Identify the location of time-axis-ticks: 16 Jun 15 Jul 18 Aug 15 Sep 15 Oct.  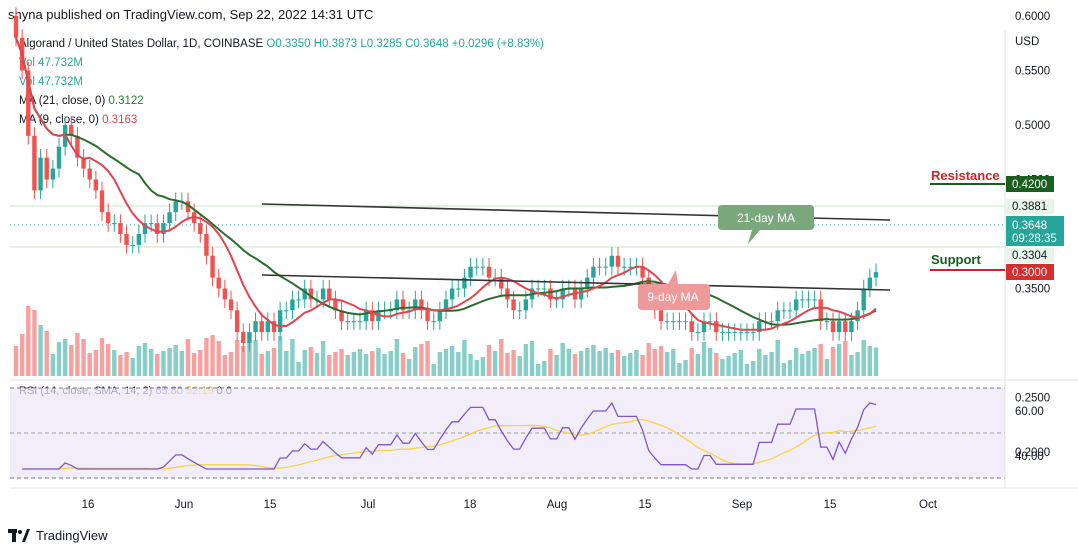
(510, 505).